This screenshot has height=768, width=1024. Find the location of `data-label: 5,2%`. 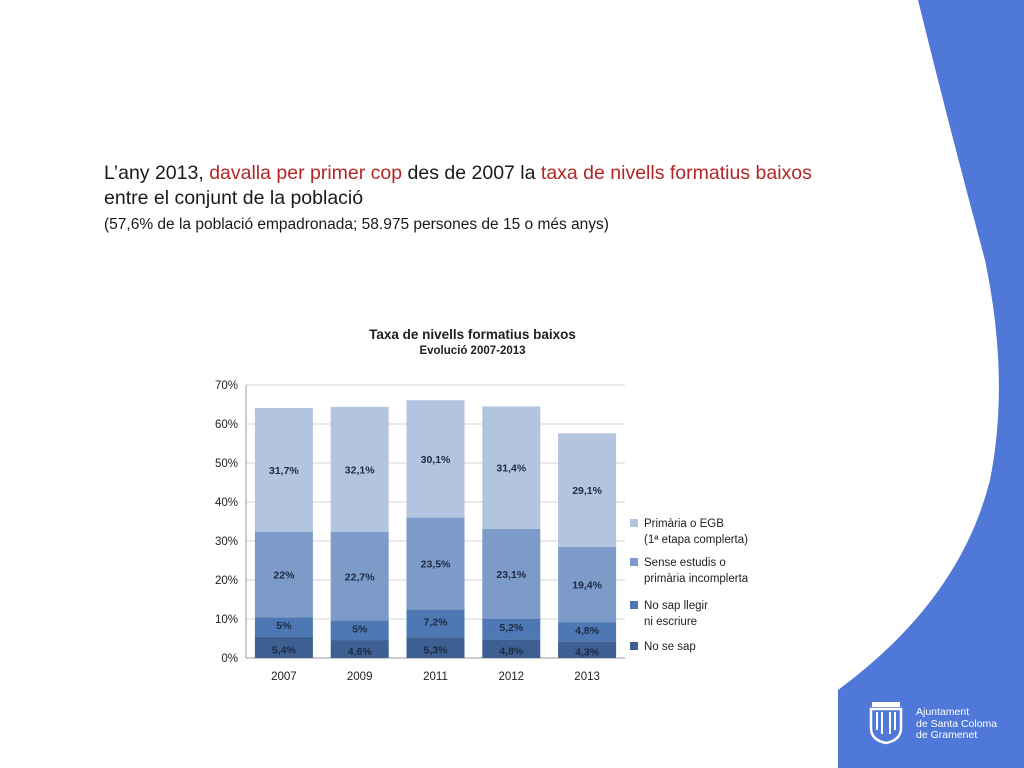

data-label: 5,2% is located at coordinates (511, 628).